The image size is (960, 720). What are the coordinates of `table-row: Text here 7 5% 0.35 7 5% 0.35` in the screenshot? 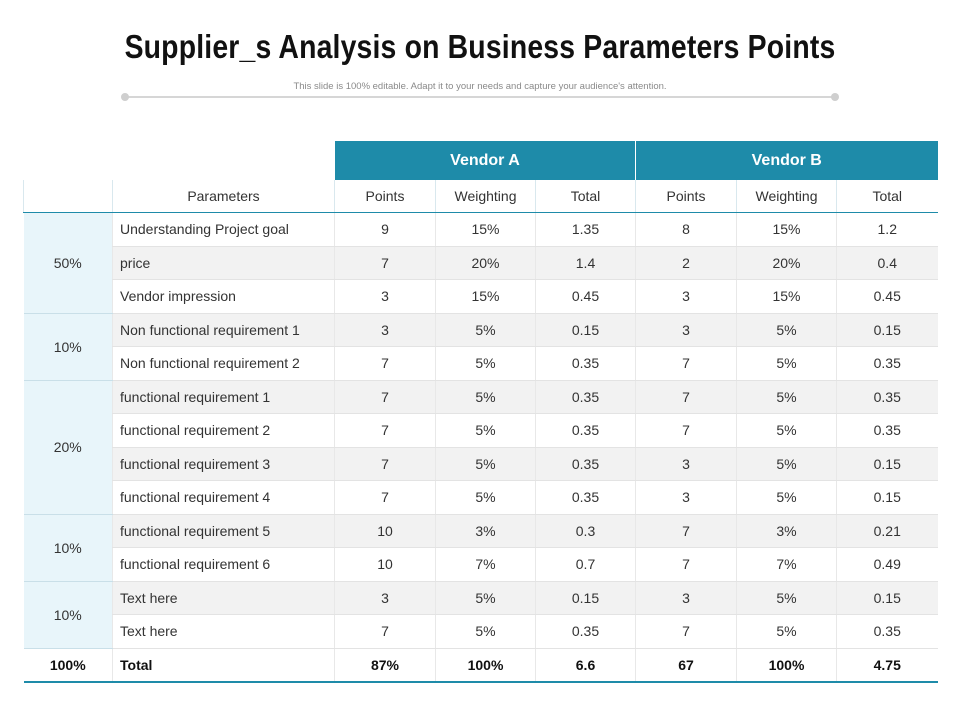 It's located at (481, 631).